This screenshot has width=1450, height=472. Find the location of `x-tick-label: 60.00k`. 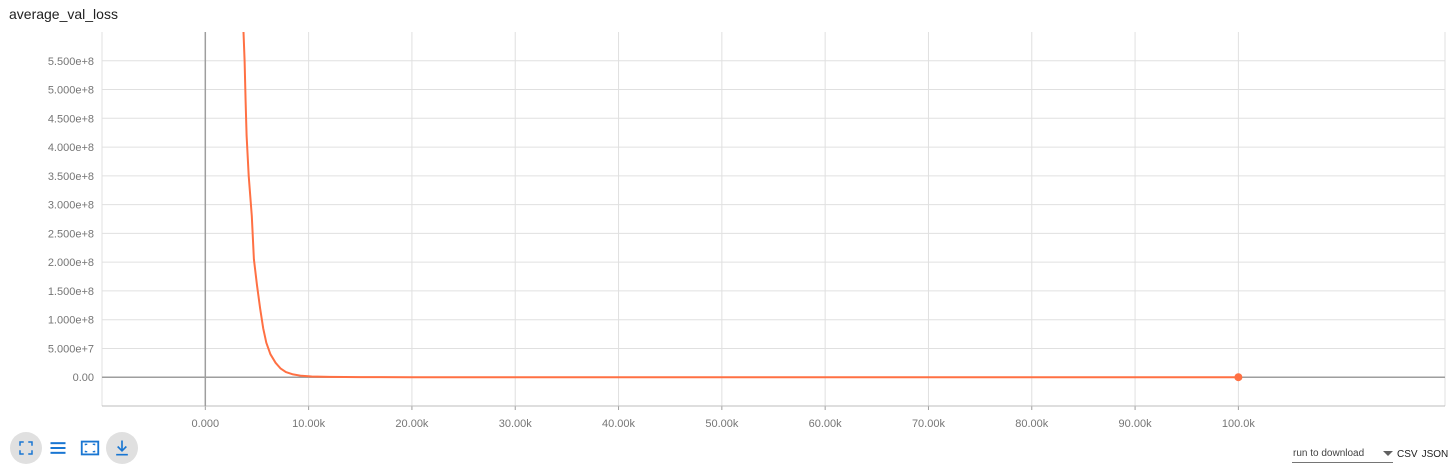

x-tick-label: 60.00k is located at coordinates (826, 424).